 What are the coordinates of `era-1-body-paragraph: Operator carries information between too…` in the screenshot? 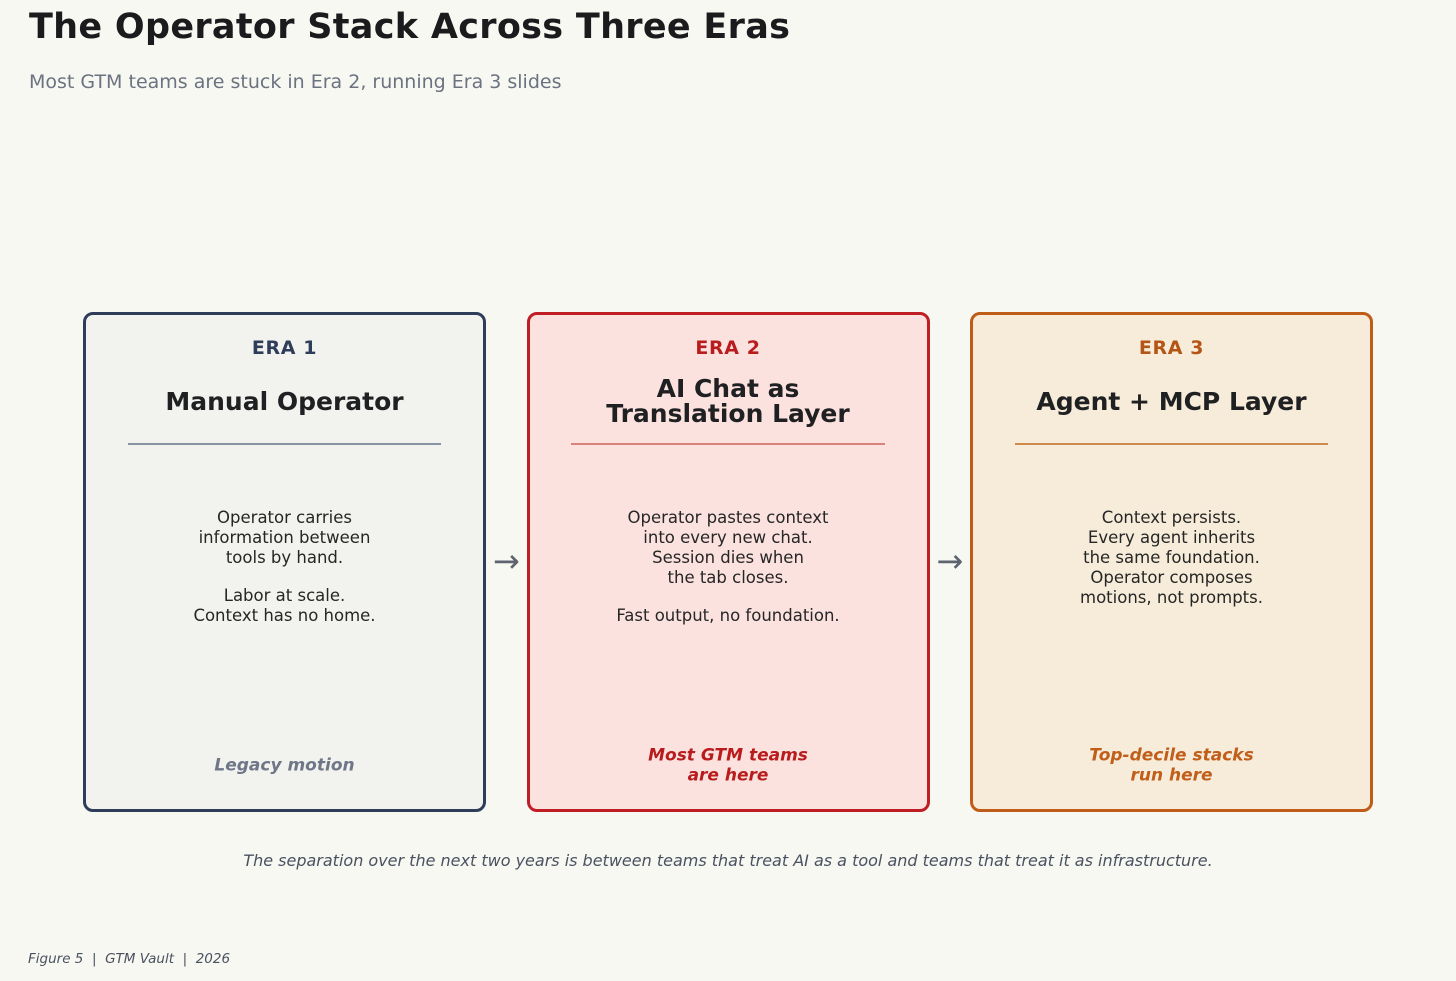 It's located at (284, 537).